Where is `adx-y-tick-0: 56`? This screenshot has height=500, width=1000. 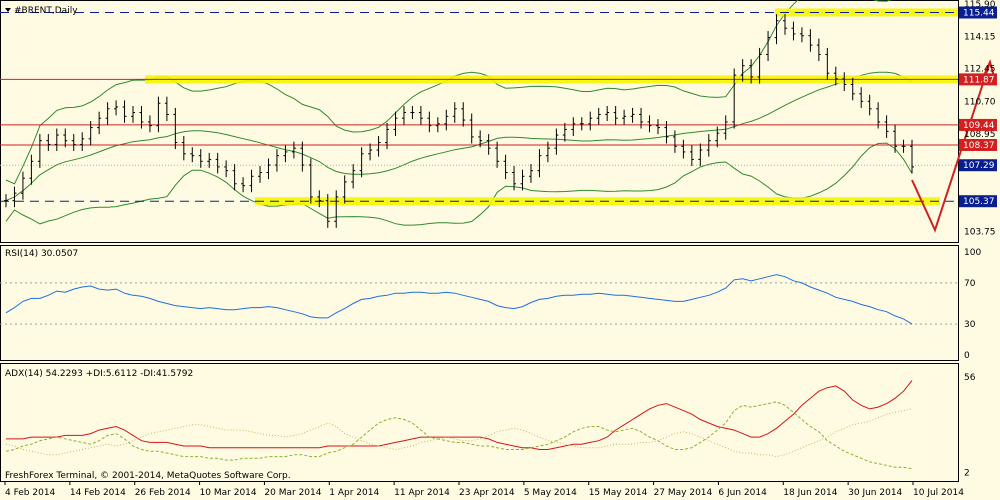 adx-y-tick-0: 56 is located at coordinates (970, 378).